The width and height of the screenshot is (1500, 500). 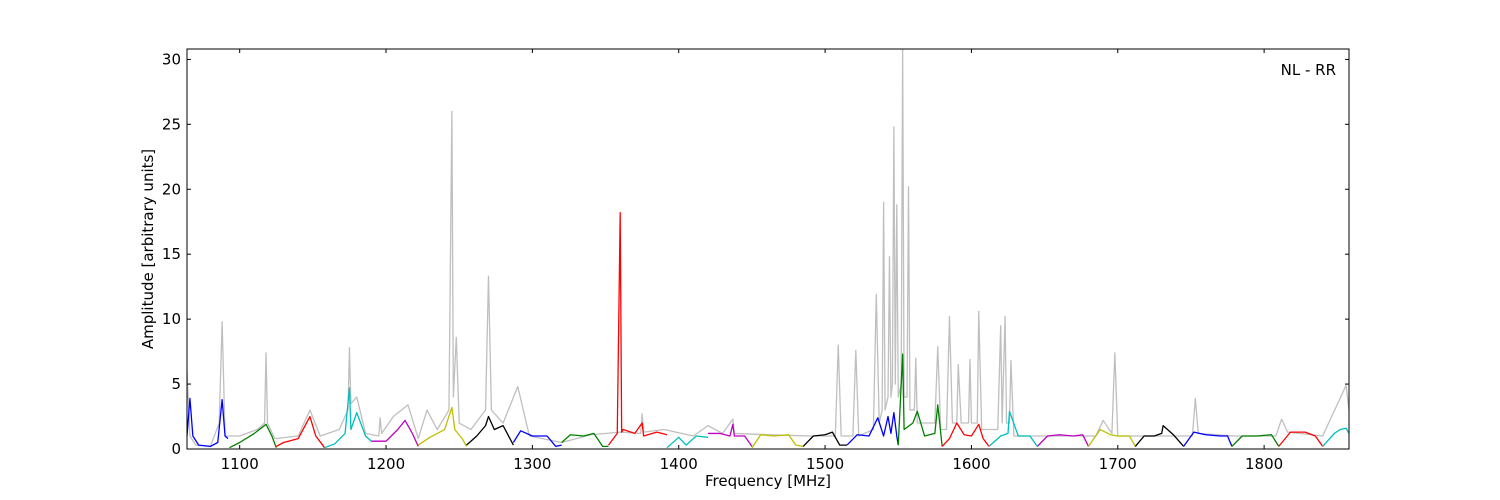 I want to click on x-tick-label: 1200, so click(x=386, y=464).